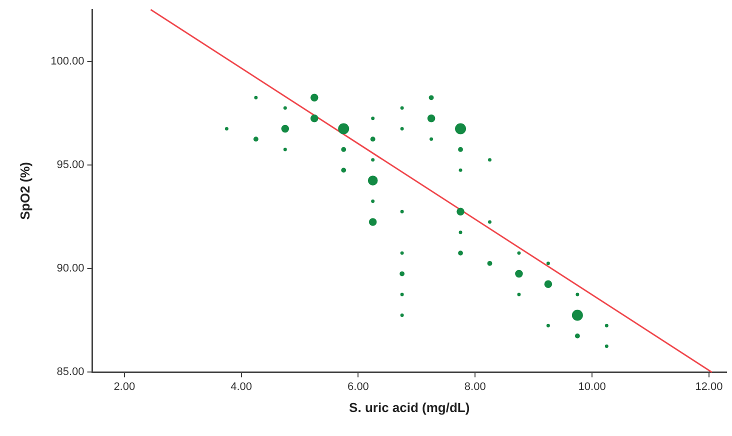  Describe the element at coordinates (709, 386) in the screenshot. I see `x-tick-label: 12.00` at that location.